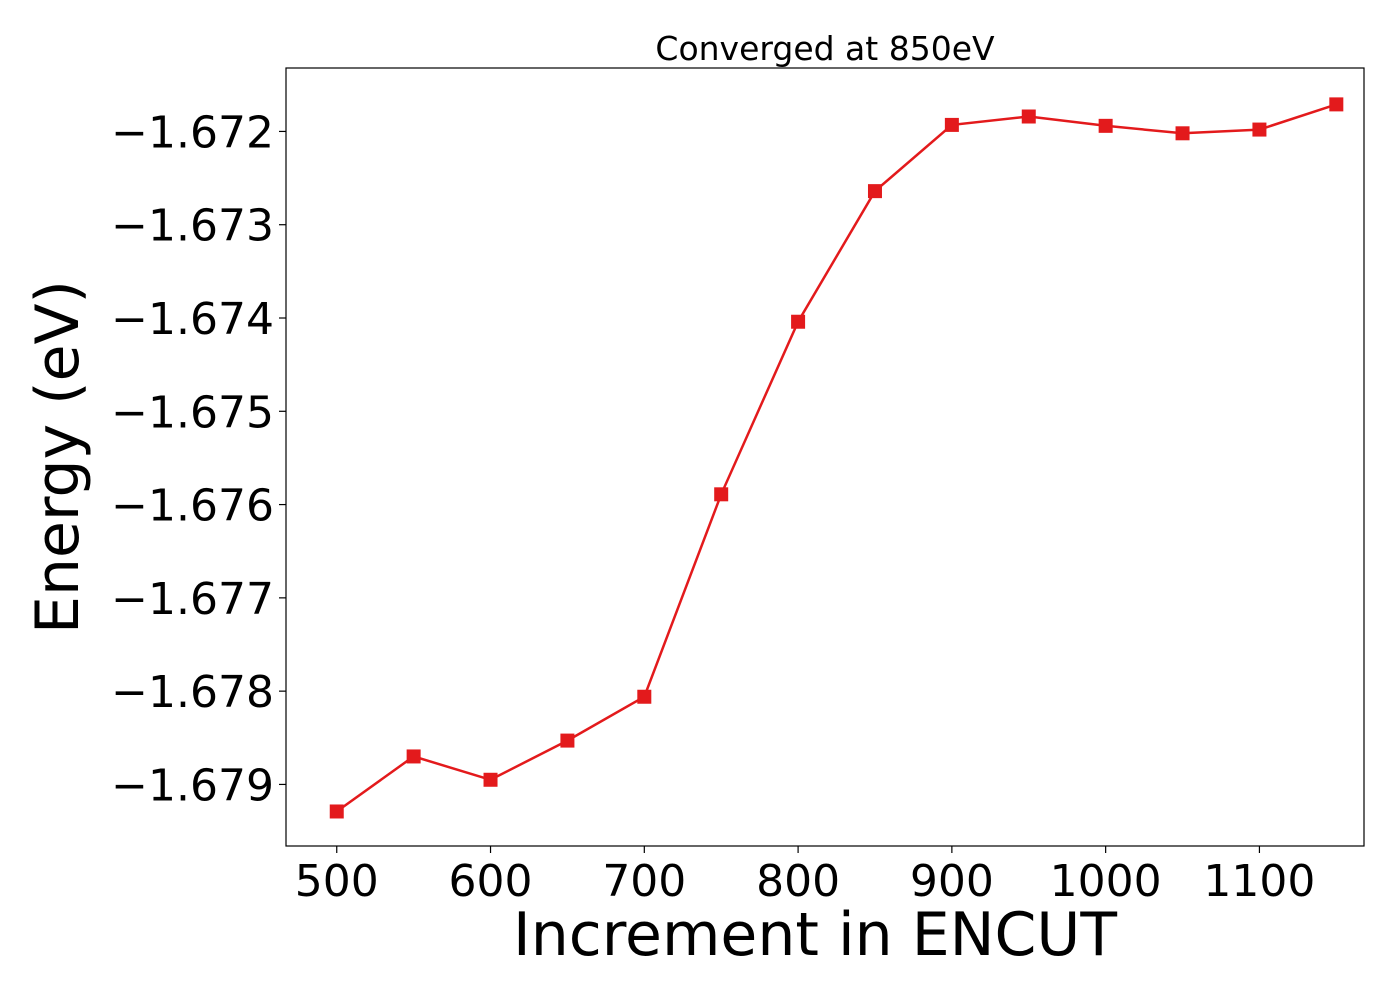  What do you see at coordinates (491, 881) in the screenshot?
I see `x-tick-label: 600` at bounding box center [491, 881].